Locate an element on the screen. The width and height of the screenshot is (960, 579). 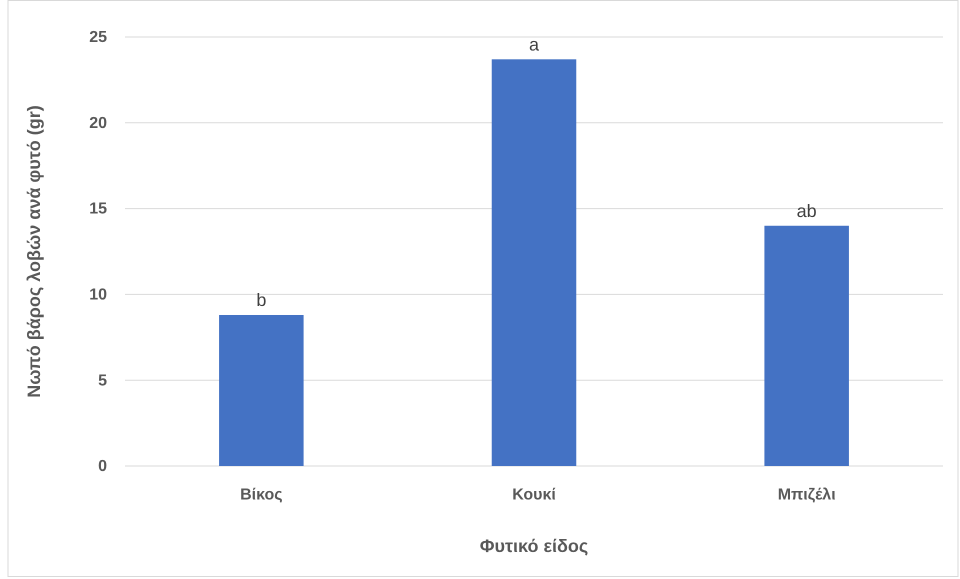
y-tick-label: 25 is located at coordinates (98, 37).